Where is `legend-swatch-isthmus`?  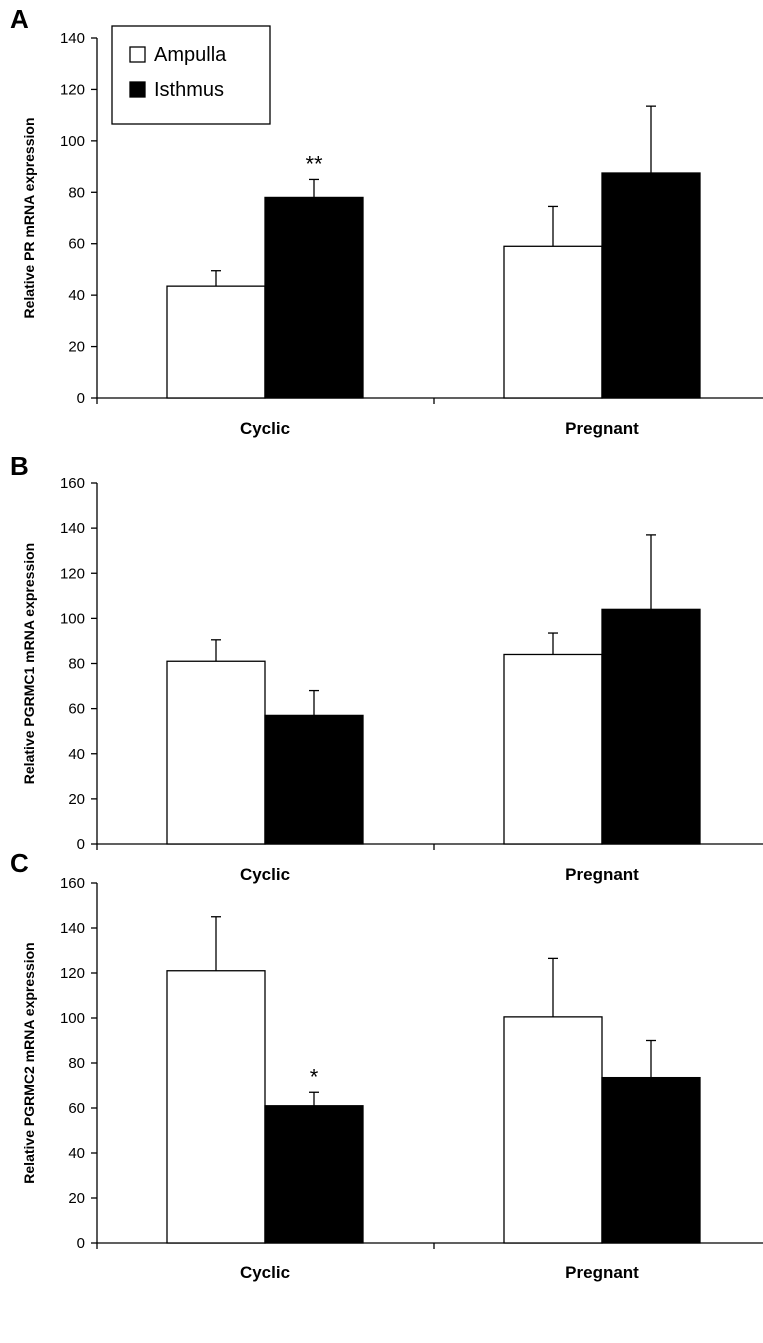 legend-swatch-isthmus is located at coordinates (137, 89).